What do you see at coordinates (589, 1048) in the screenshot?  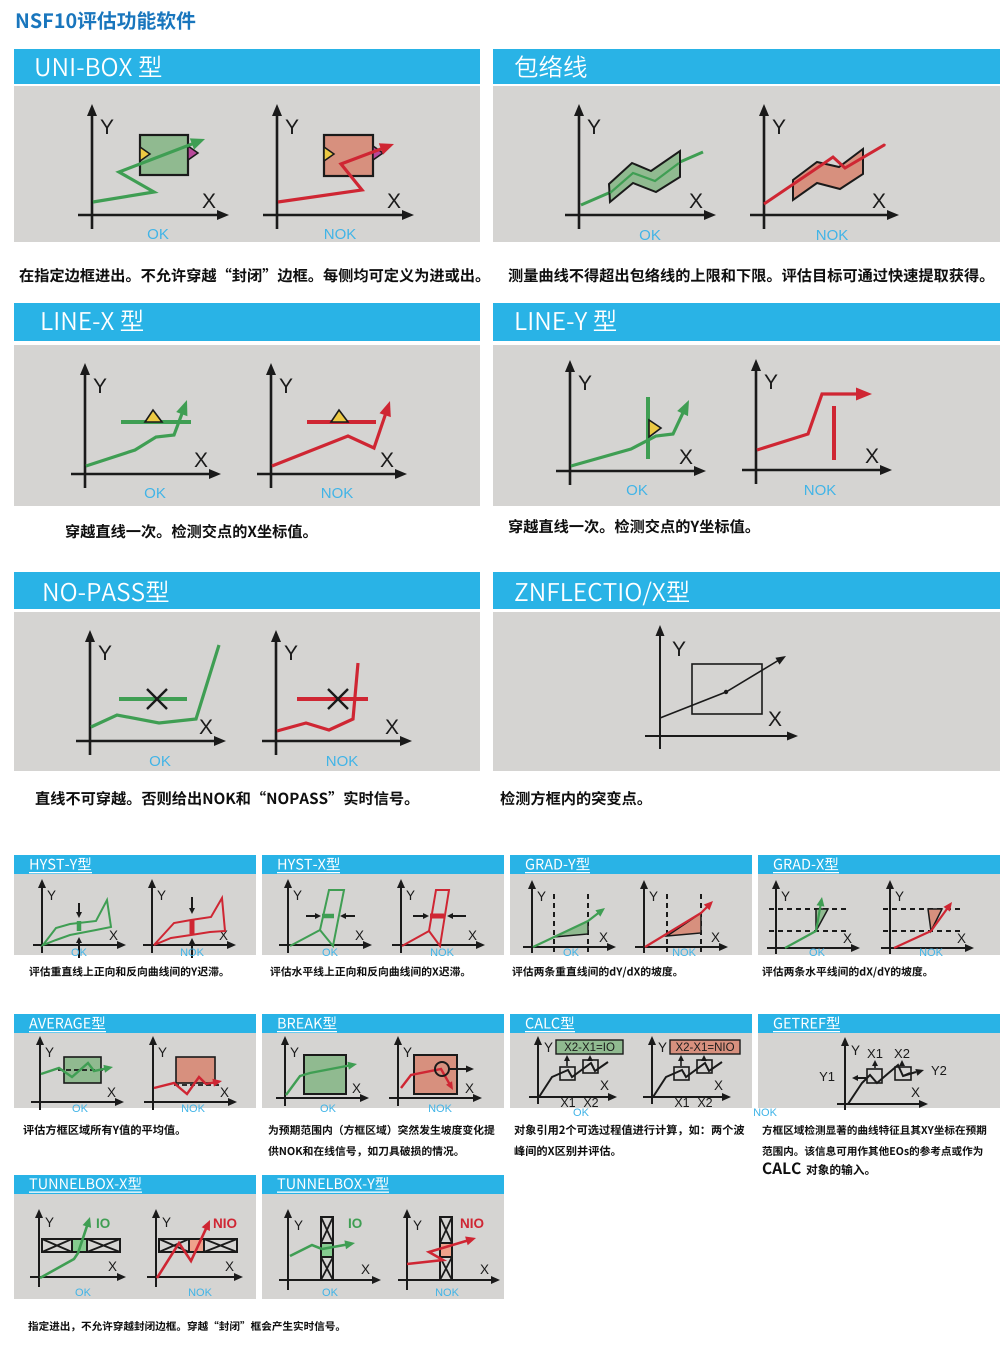 I see `svg-text: X2-X1=IO` at bounding box center [589, 1048].